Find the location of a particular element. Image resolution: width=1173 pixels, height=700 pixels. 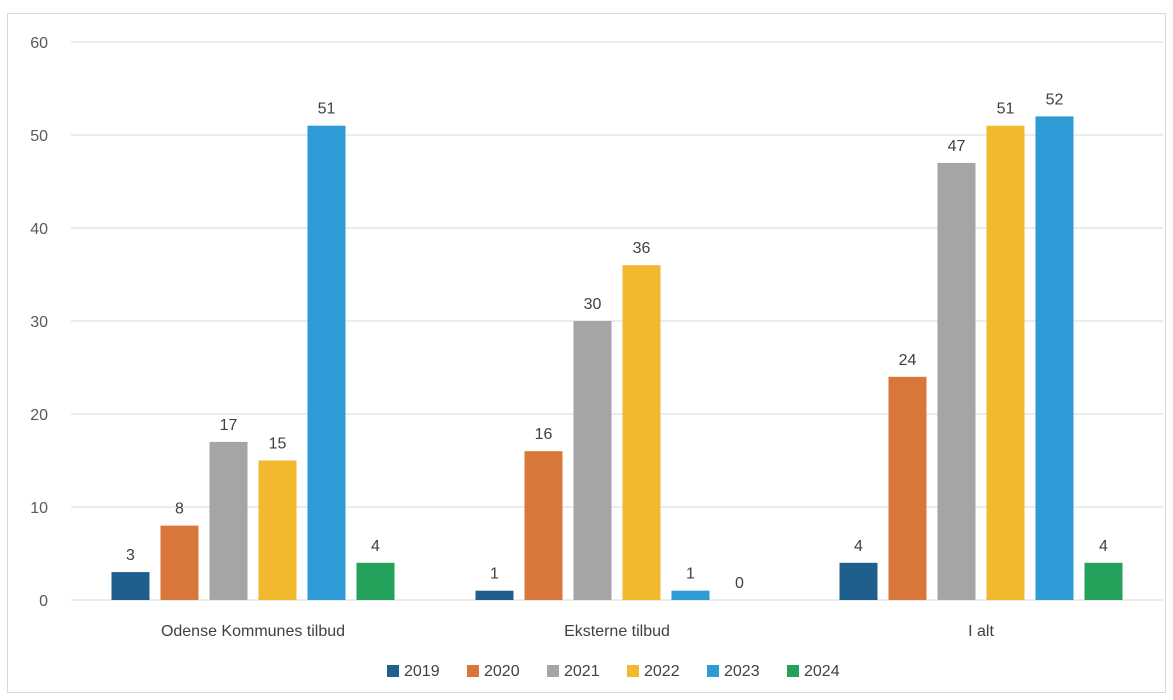

legend-label: 2020 is located at coordinates (502, 671).